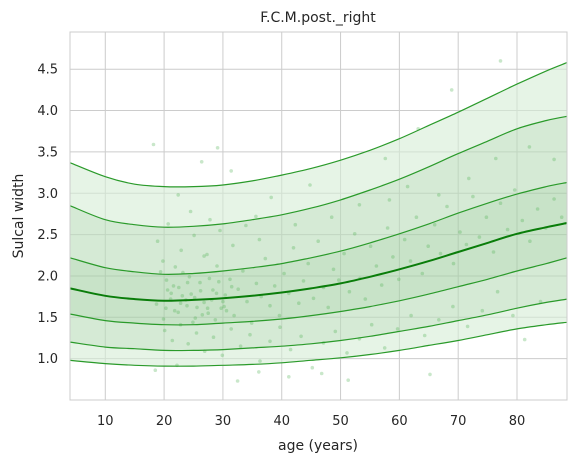 The height and width of the screenshot is (463, 577). I want to click on y-tick-label: 4.5, so click(47, 70).